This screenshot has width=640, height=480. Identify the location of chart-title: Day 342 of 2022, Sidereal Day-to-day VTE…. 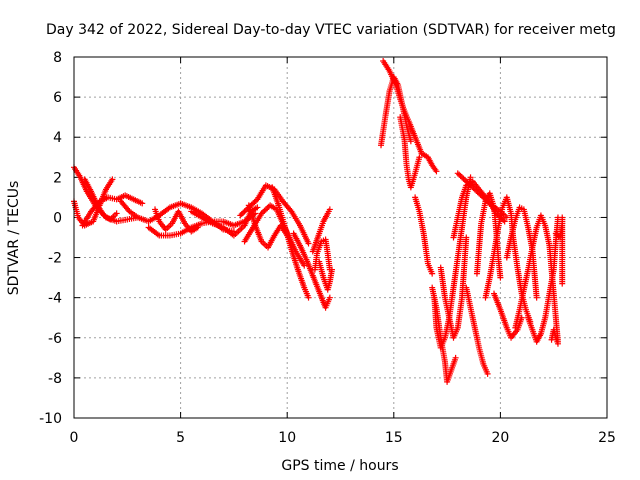
(331, 30).